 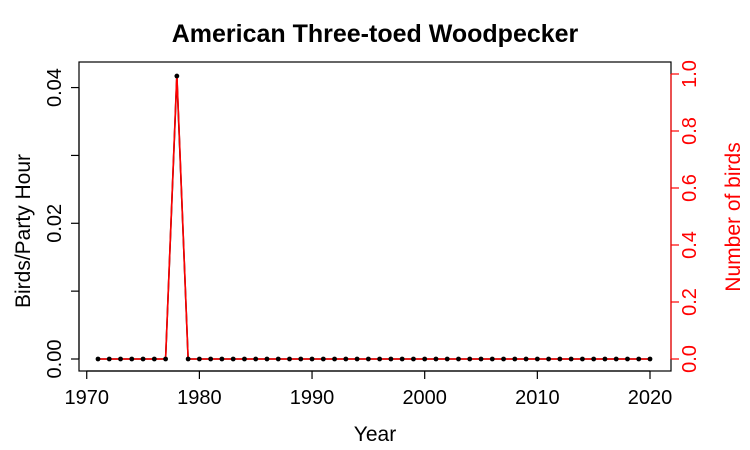 I want to click on x-tick-label: 2010, so click(x=537, y=398).